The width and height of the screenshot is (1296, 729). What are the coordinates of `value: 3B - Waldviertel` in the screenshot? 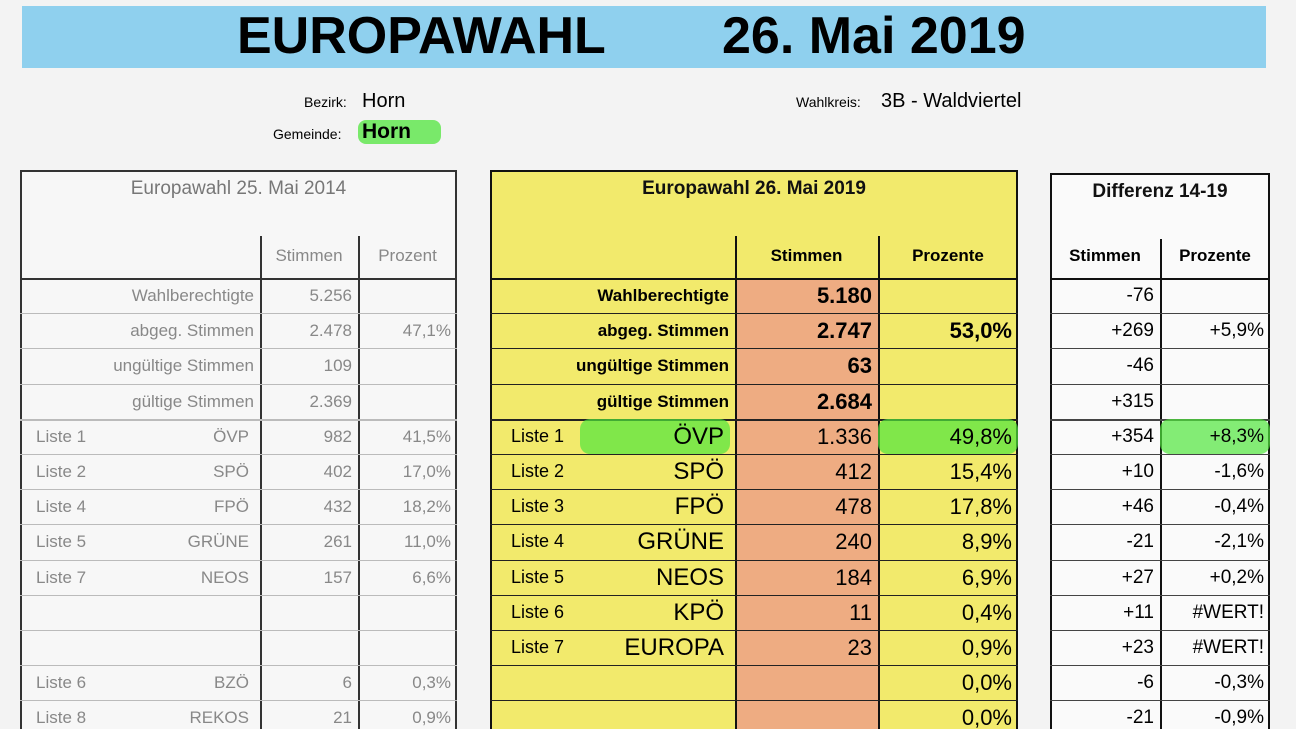 It's located at (951, 101).